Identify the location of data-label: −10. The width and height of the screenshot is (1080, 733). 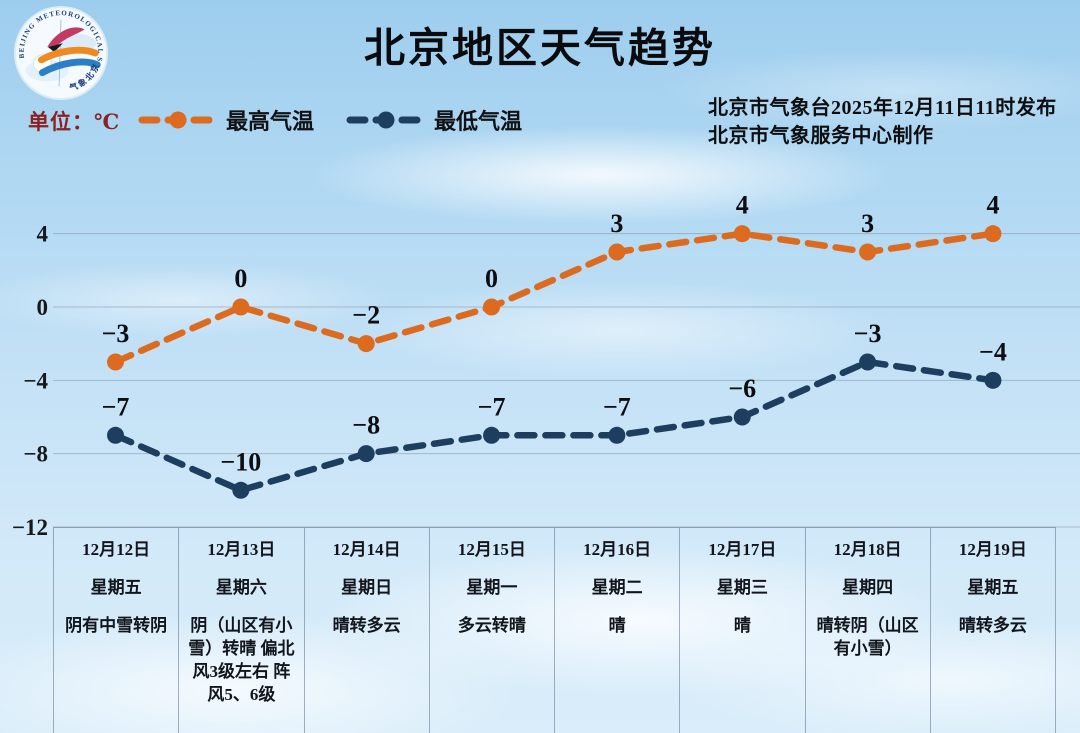
(240, 461).